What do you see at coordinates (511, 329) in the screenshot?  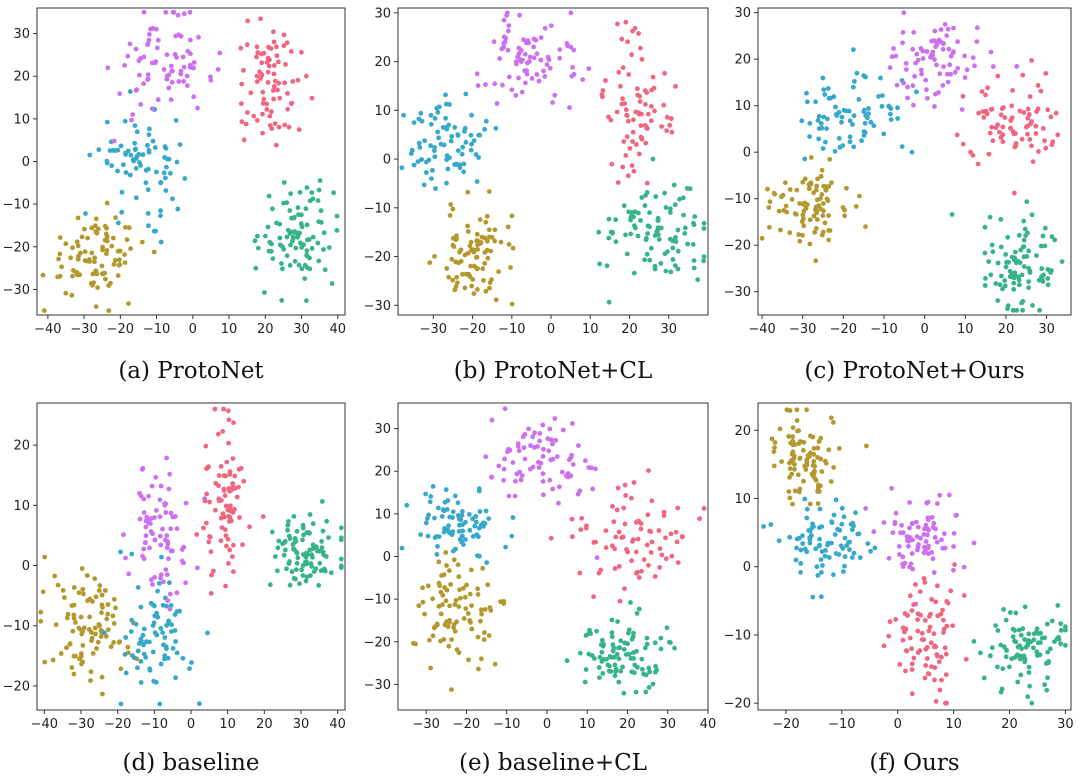 I see `x-tick-label: −10` at bounding box center [511, 329].